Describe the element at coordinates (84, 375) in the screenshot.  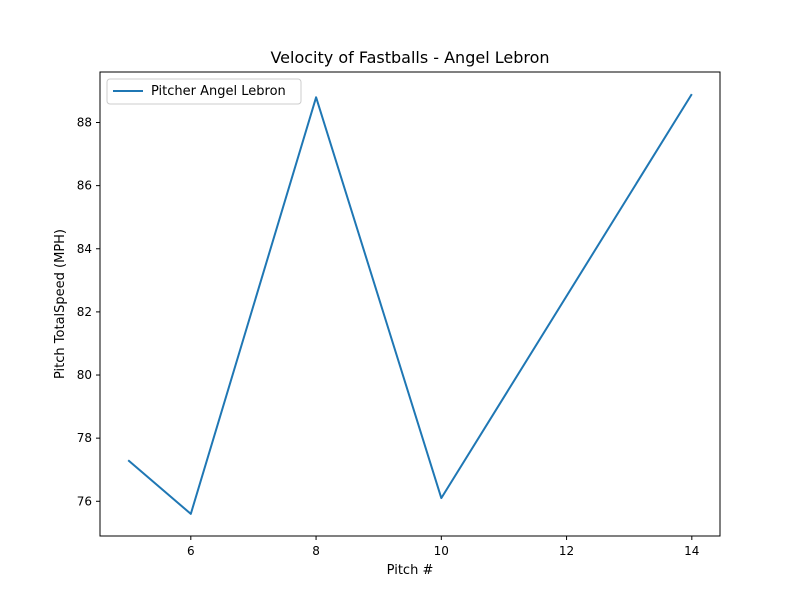
I see `y-tick-label: 80` at that location.